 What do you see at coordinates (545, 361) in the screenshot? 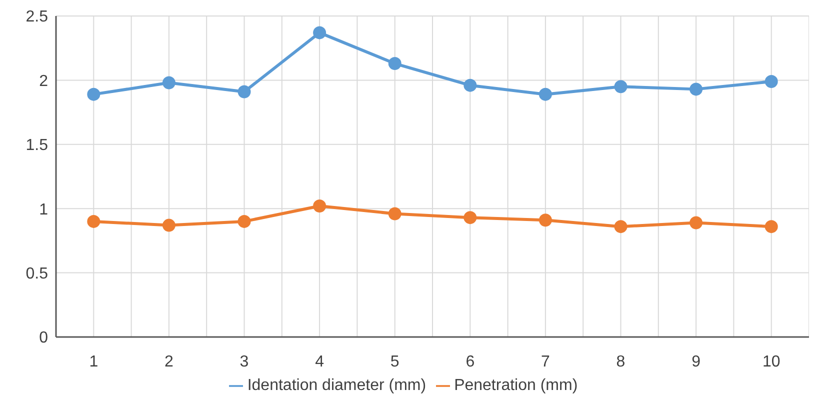
I see `x-tick-label: 7` at bounding box center [545, 361].